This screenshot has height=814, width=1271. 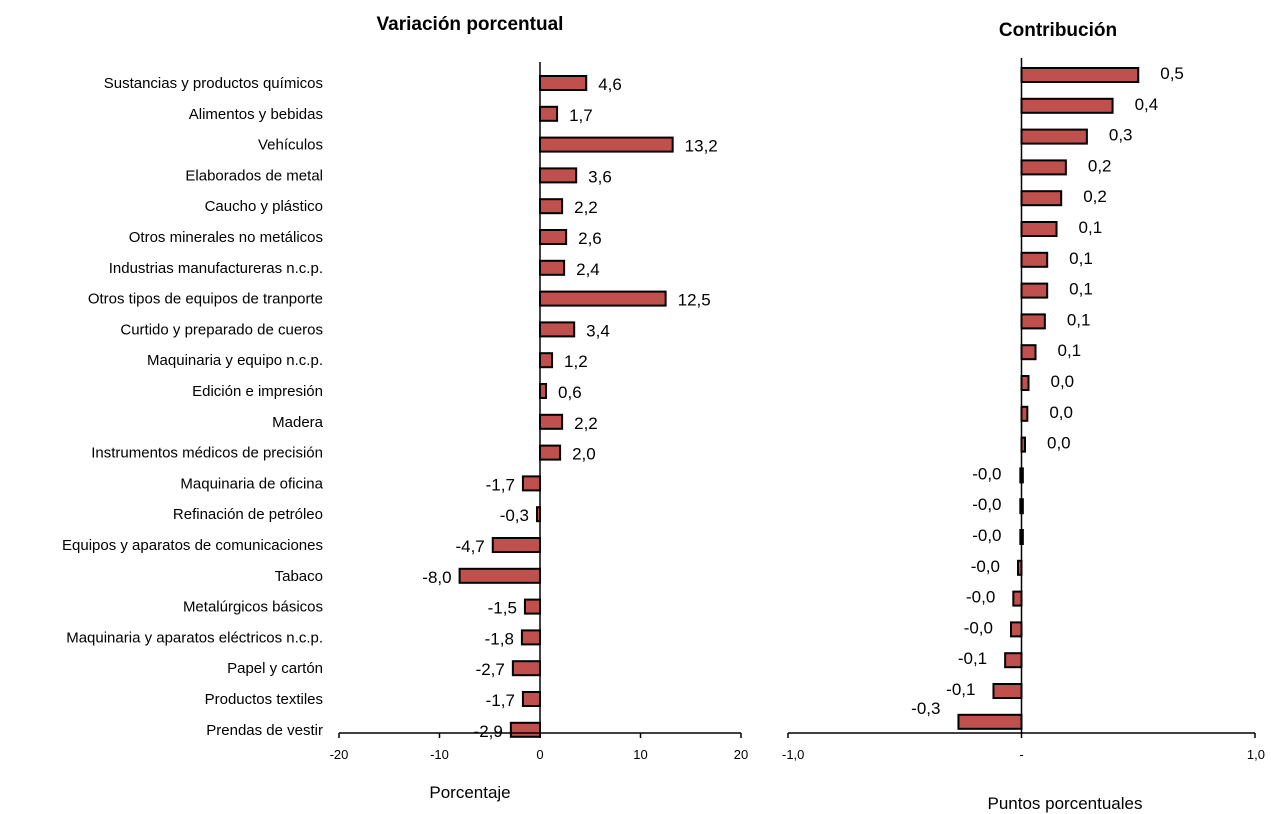 What do you see at coordinates (226, 237) in the screenshot?
I see `category-label: Otros minerales no metálicos` at bounding box center [226, 237].